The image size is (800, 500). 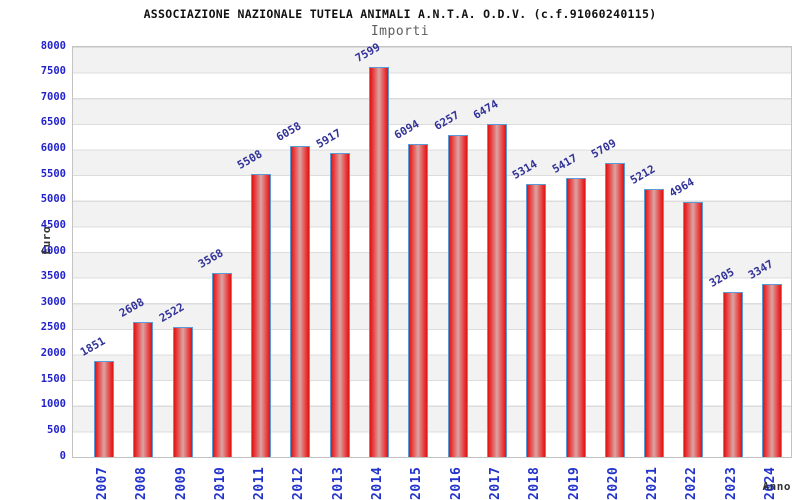 What do you see at coordinates (53, 327) in the screenshot?
I see `y-tick-label: 2500` at bounding box center [53, 327].